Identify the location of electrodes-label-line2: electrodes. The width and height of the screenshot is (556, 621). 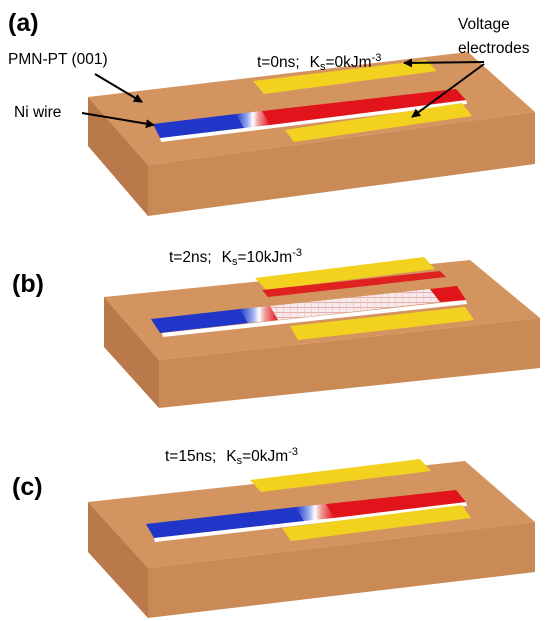
(494, 48).